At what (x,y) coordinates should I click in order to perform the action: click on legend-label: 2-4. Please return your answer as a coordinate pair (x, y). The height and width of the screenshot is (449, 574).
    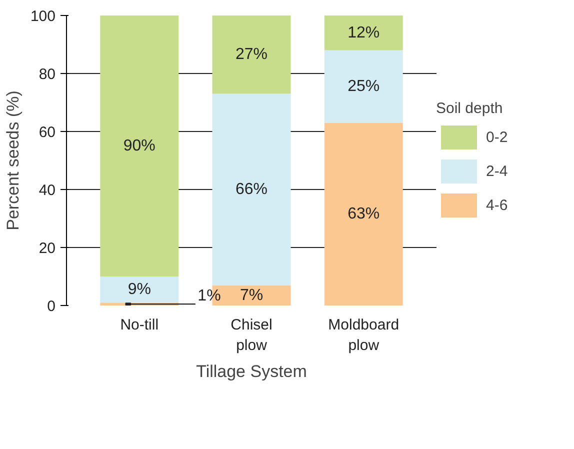
    Looking at the image, I should click on (497, 171).